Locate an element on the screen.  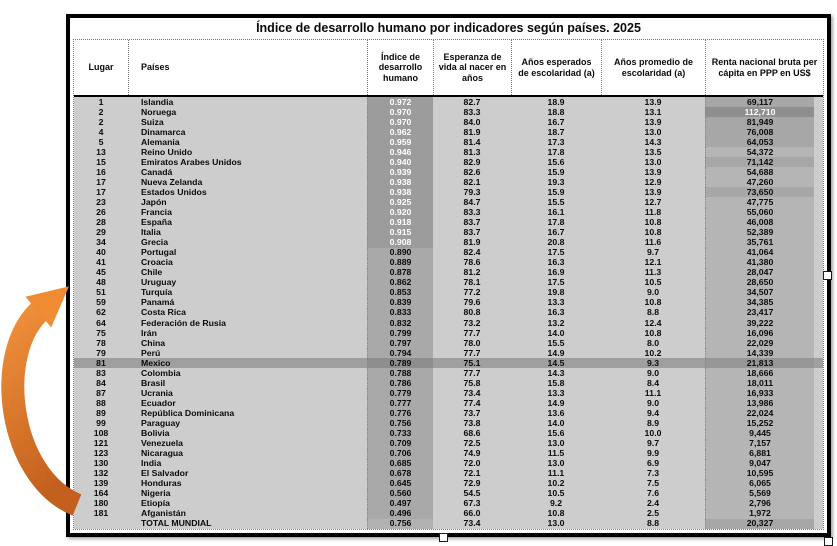
cell-expected-schooling: 18.8 is located at coordinates (556, 112).